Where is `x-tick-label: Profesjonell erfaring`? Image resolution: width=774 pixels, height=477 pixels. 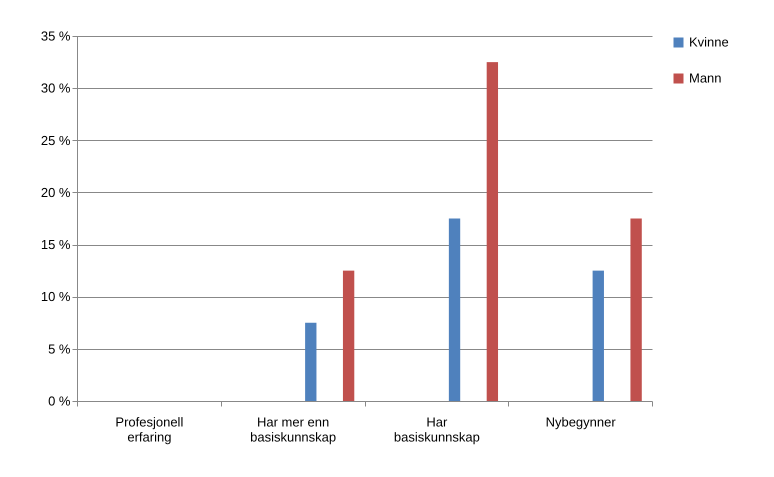
x-tick-label: Profesjonell erfaring is located at coordinates (149, 429).